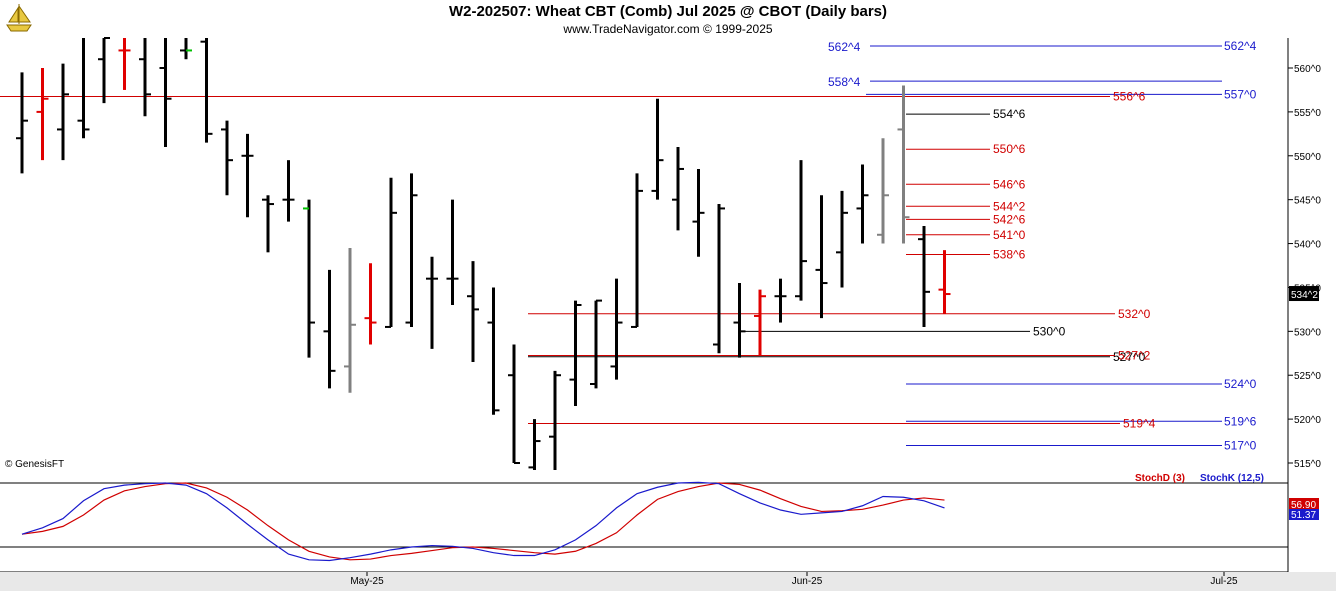  I want to click on level-label-2: 557^0, so click(1240, 94).